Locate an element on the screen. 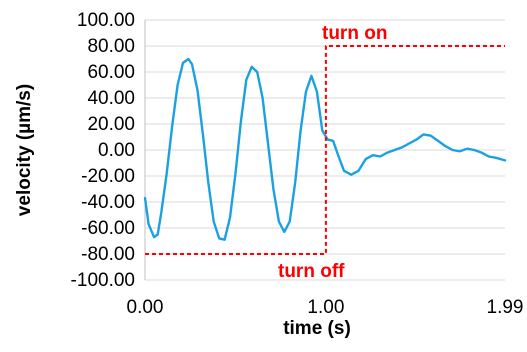 Image resolution: width=527 pixels, height=352 pixels. x-axis-title: time (s) is located at coordinates (317, 328).